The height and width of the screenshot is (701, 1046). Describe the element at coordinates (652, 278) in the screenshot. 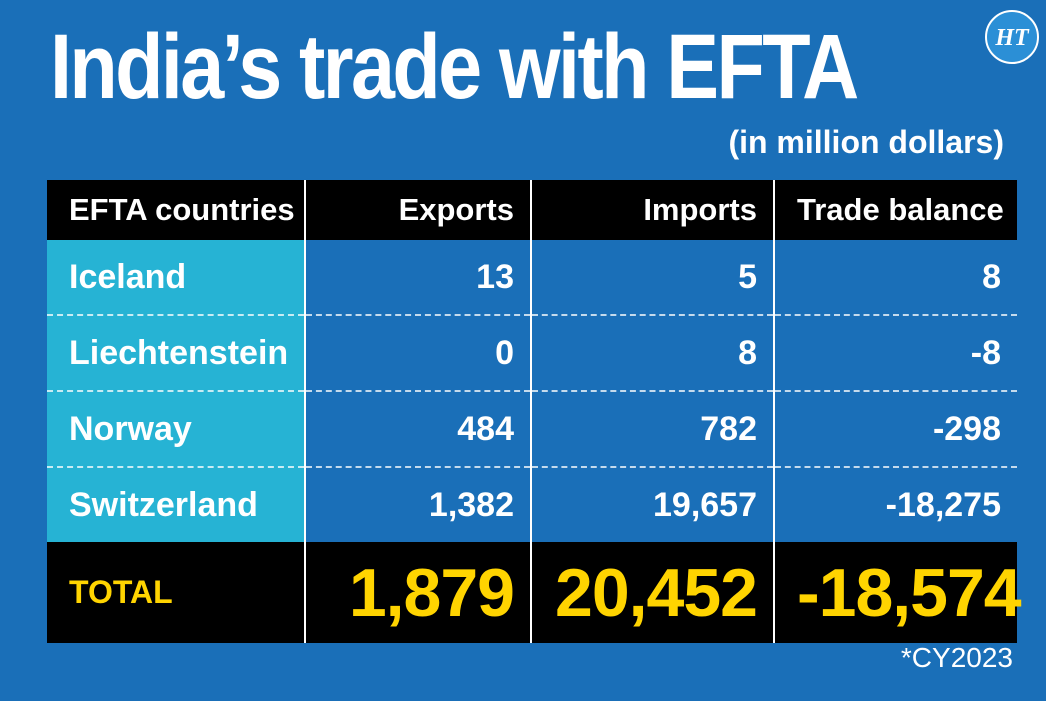

I see `imports-cell: 5` at that location.